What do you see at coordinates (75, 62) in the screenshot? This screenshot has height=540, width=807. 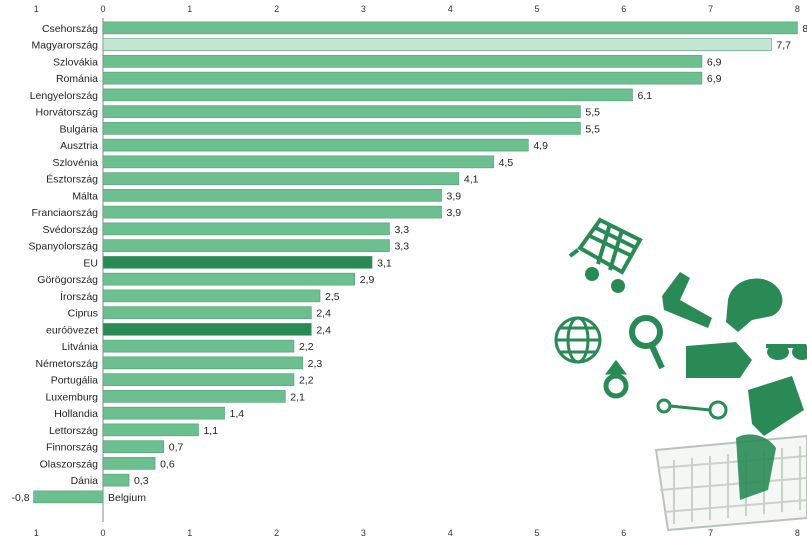 I see `category-label: Szlovákia` at bounding box center [75, 62].